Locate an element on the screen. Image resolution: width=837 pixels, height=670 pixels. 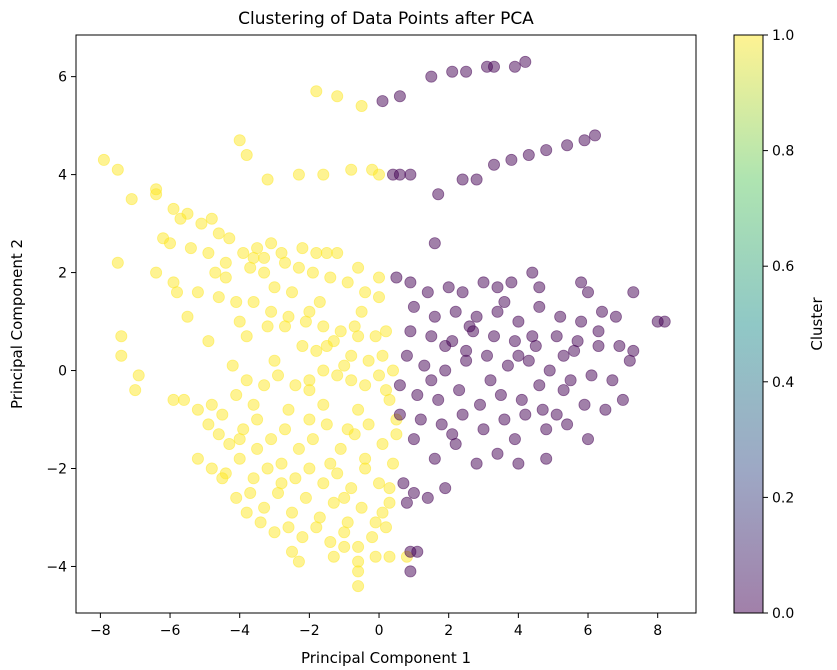
chart-title: Clustering of Data Points after PCA is located at coordinates (386, 19).